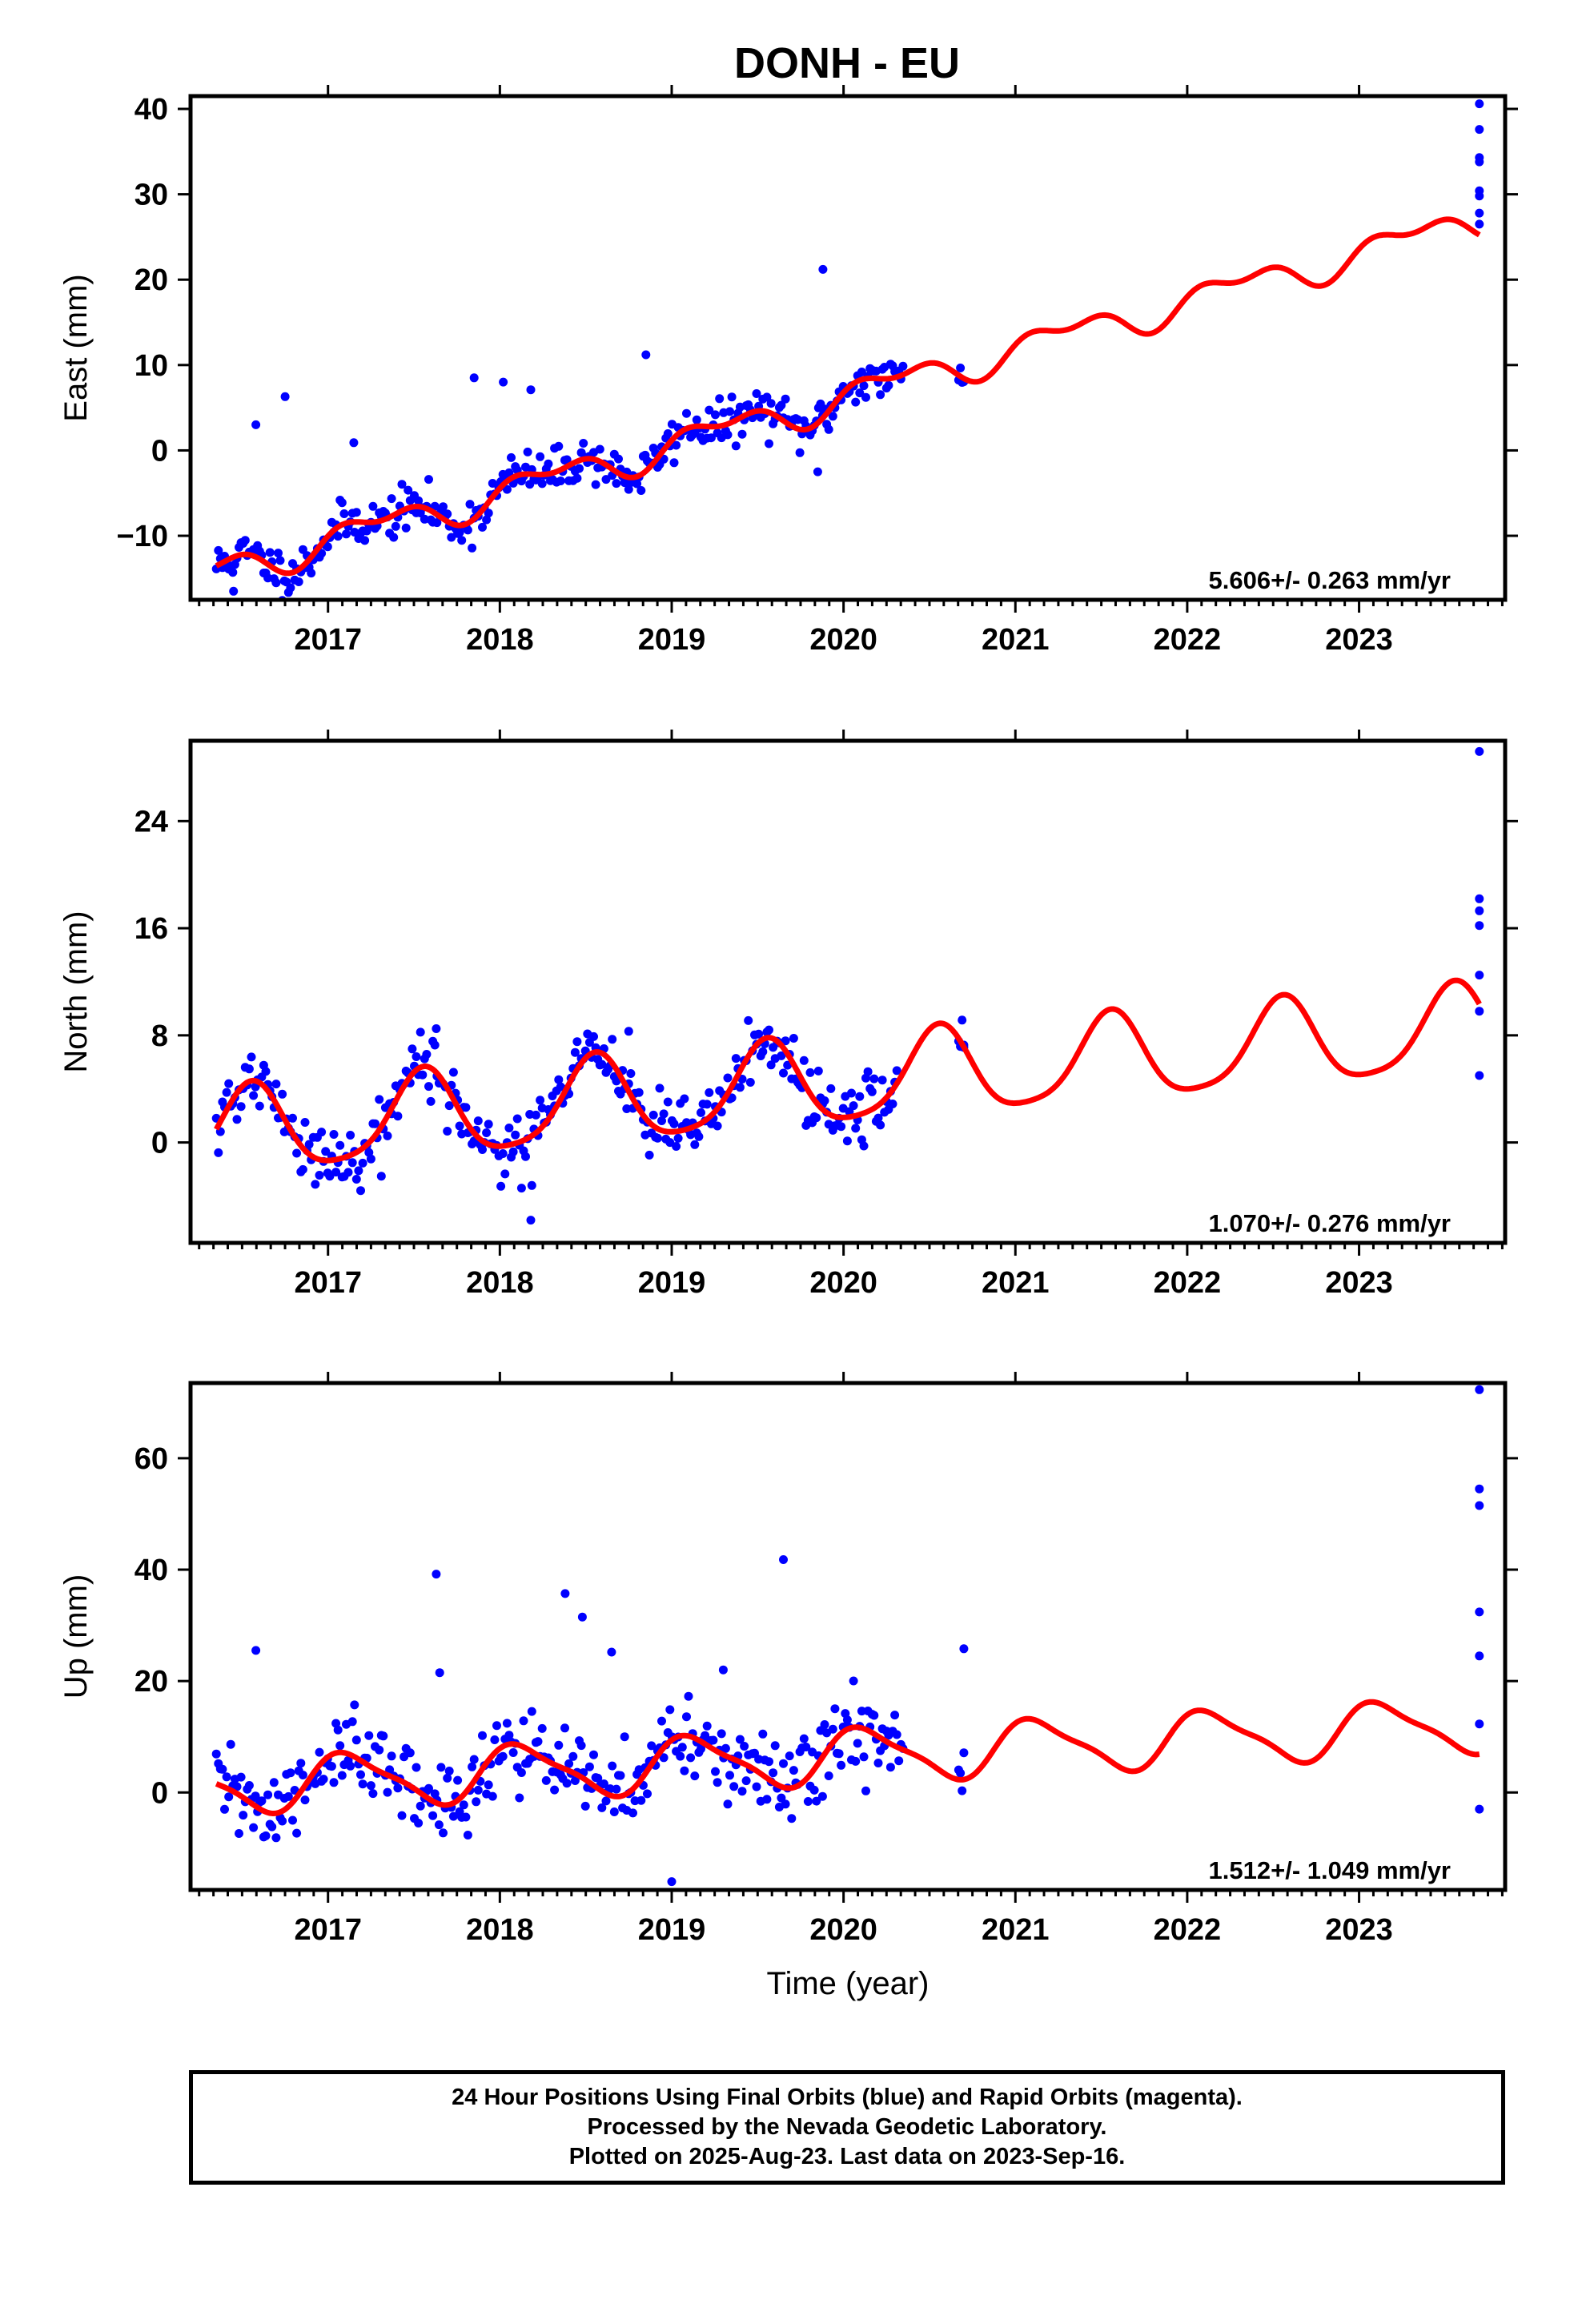 This screenshot has width=1582, height=2324. What do you see at coordinates (672, 1930) in the screenshot?
I see `x-tick-label: 2019` at bounding box center [672, 1930].